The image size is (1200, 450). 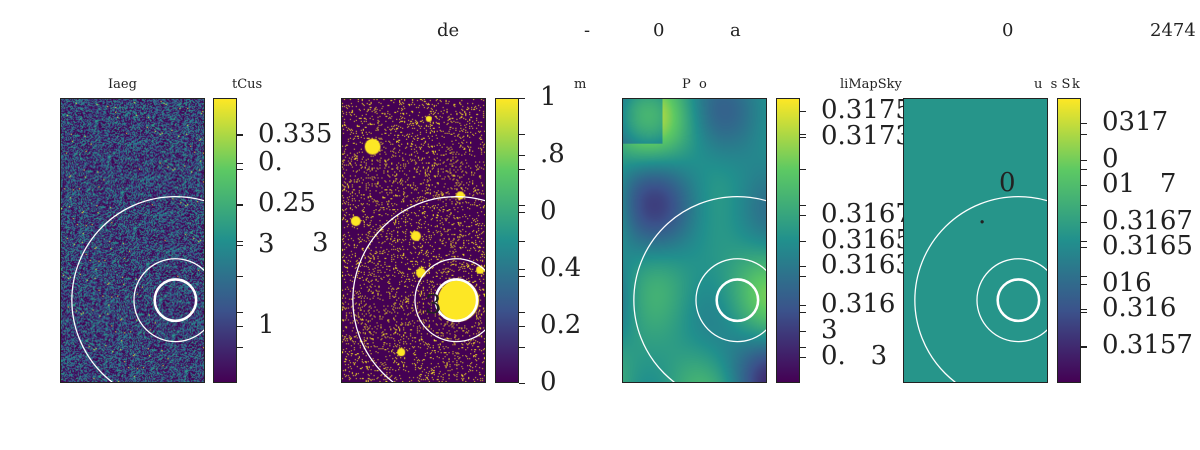 What do you see at coordinates (866, 136) in the screenshot?
I see `colorbar-tick-label: 0.3173` at bounding box center [866, 136].